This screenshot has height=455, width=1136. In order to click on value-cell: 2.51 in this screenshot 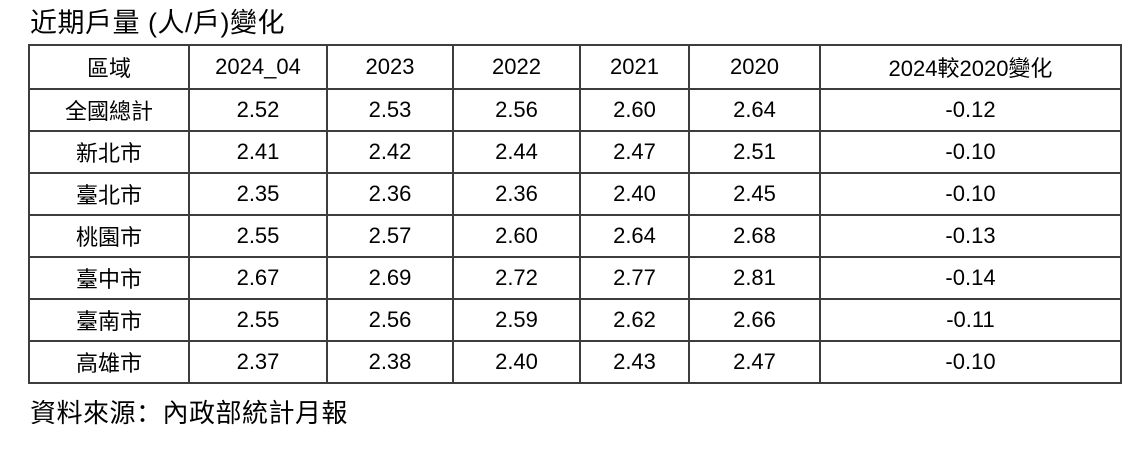, I will do `click(754, 152)`.